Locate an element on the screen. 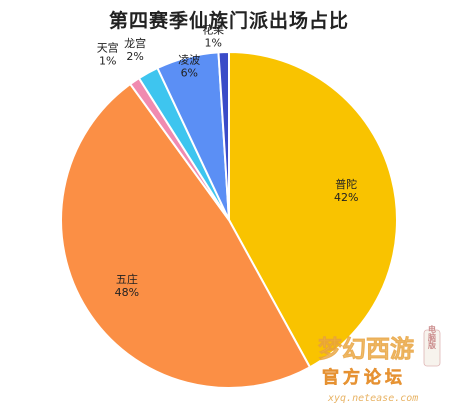  watermark-badge is located at coordinates (432, 348).